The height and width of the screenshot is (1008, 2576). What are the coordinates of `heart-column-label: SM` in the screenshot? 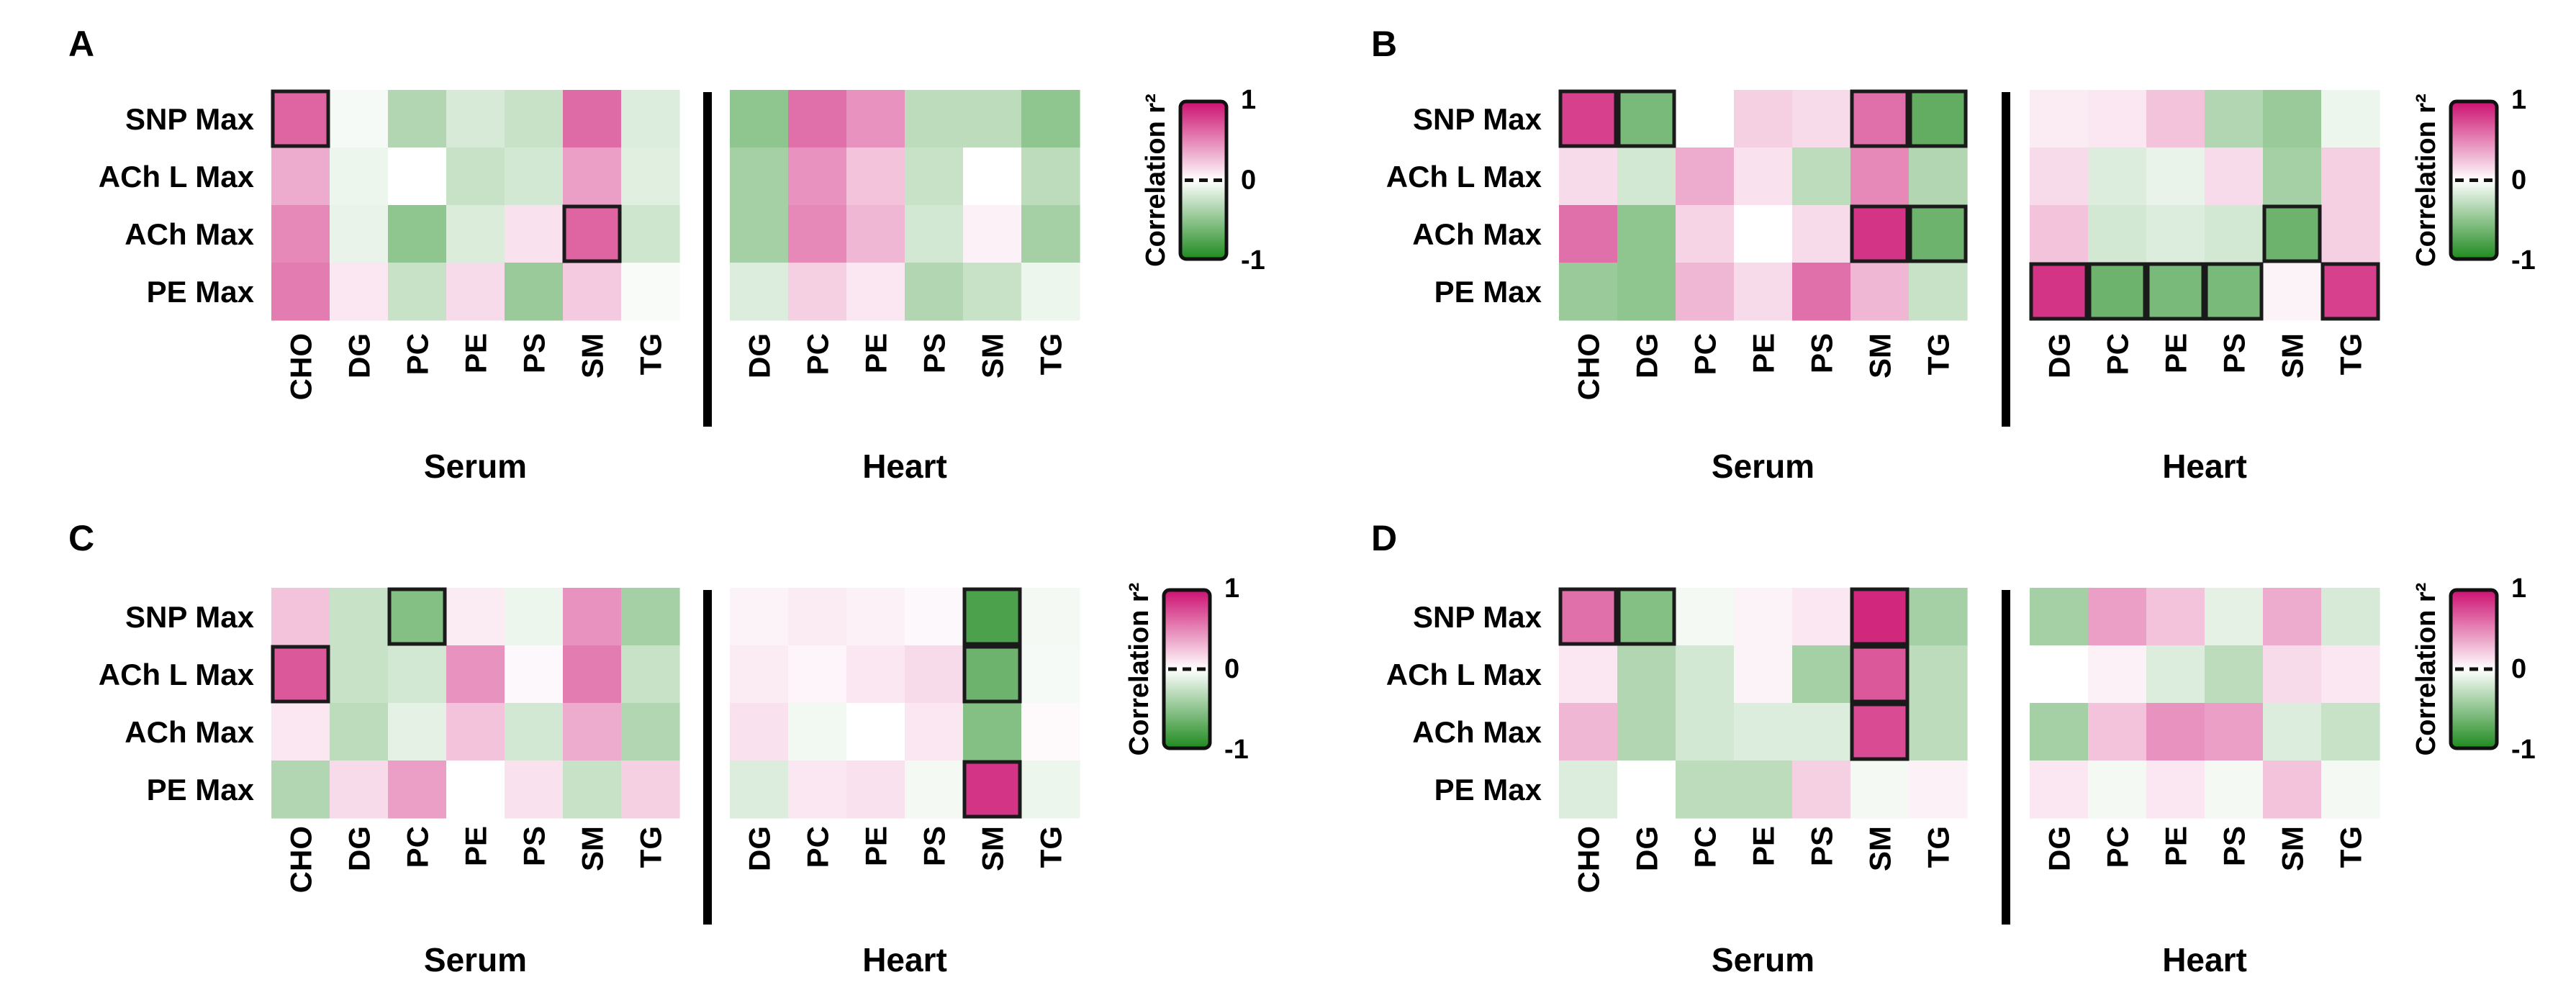 It's located at (993, 848).